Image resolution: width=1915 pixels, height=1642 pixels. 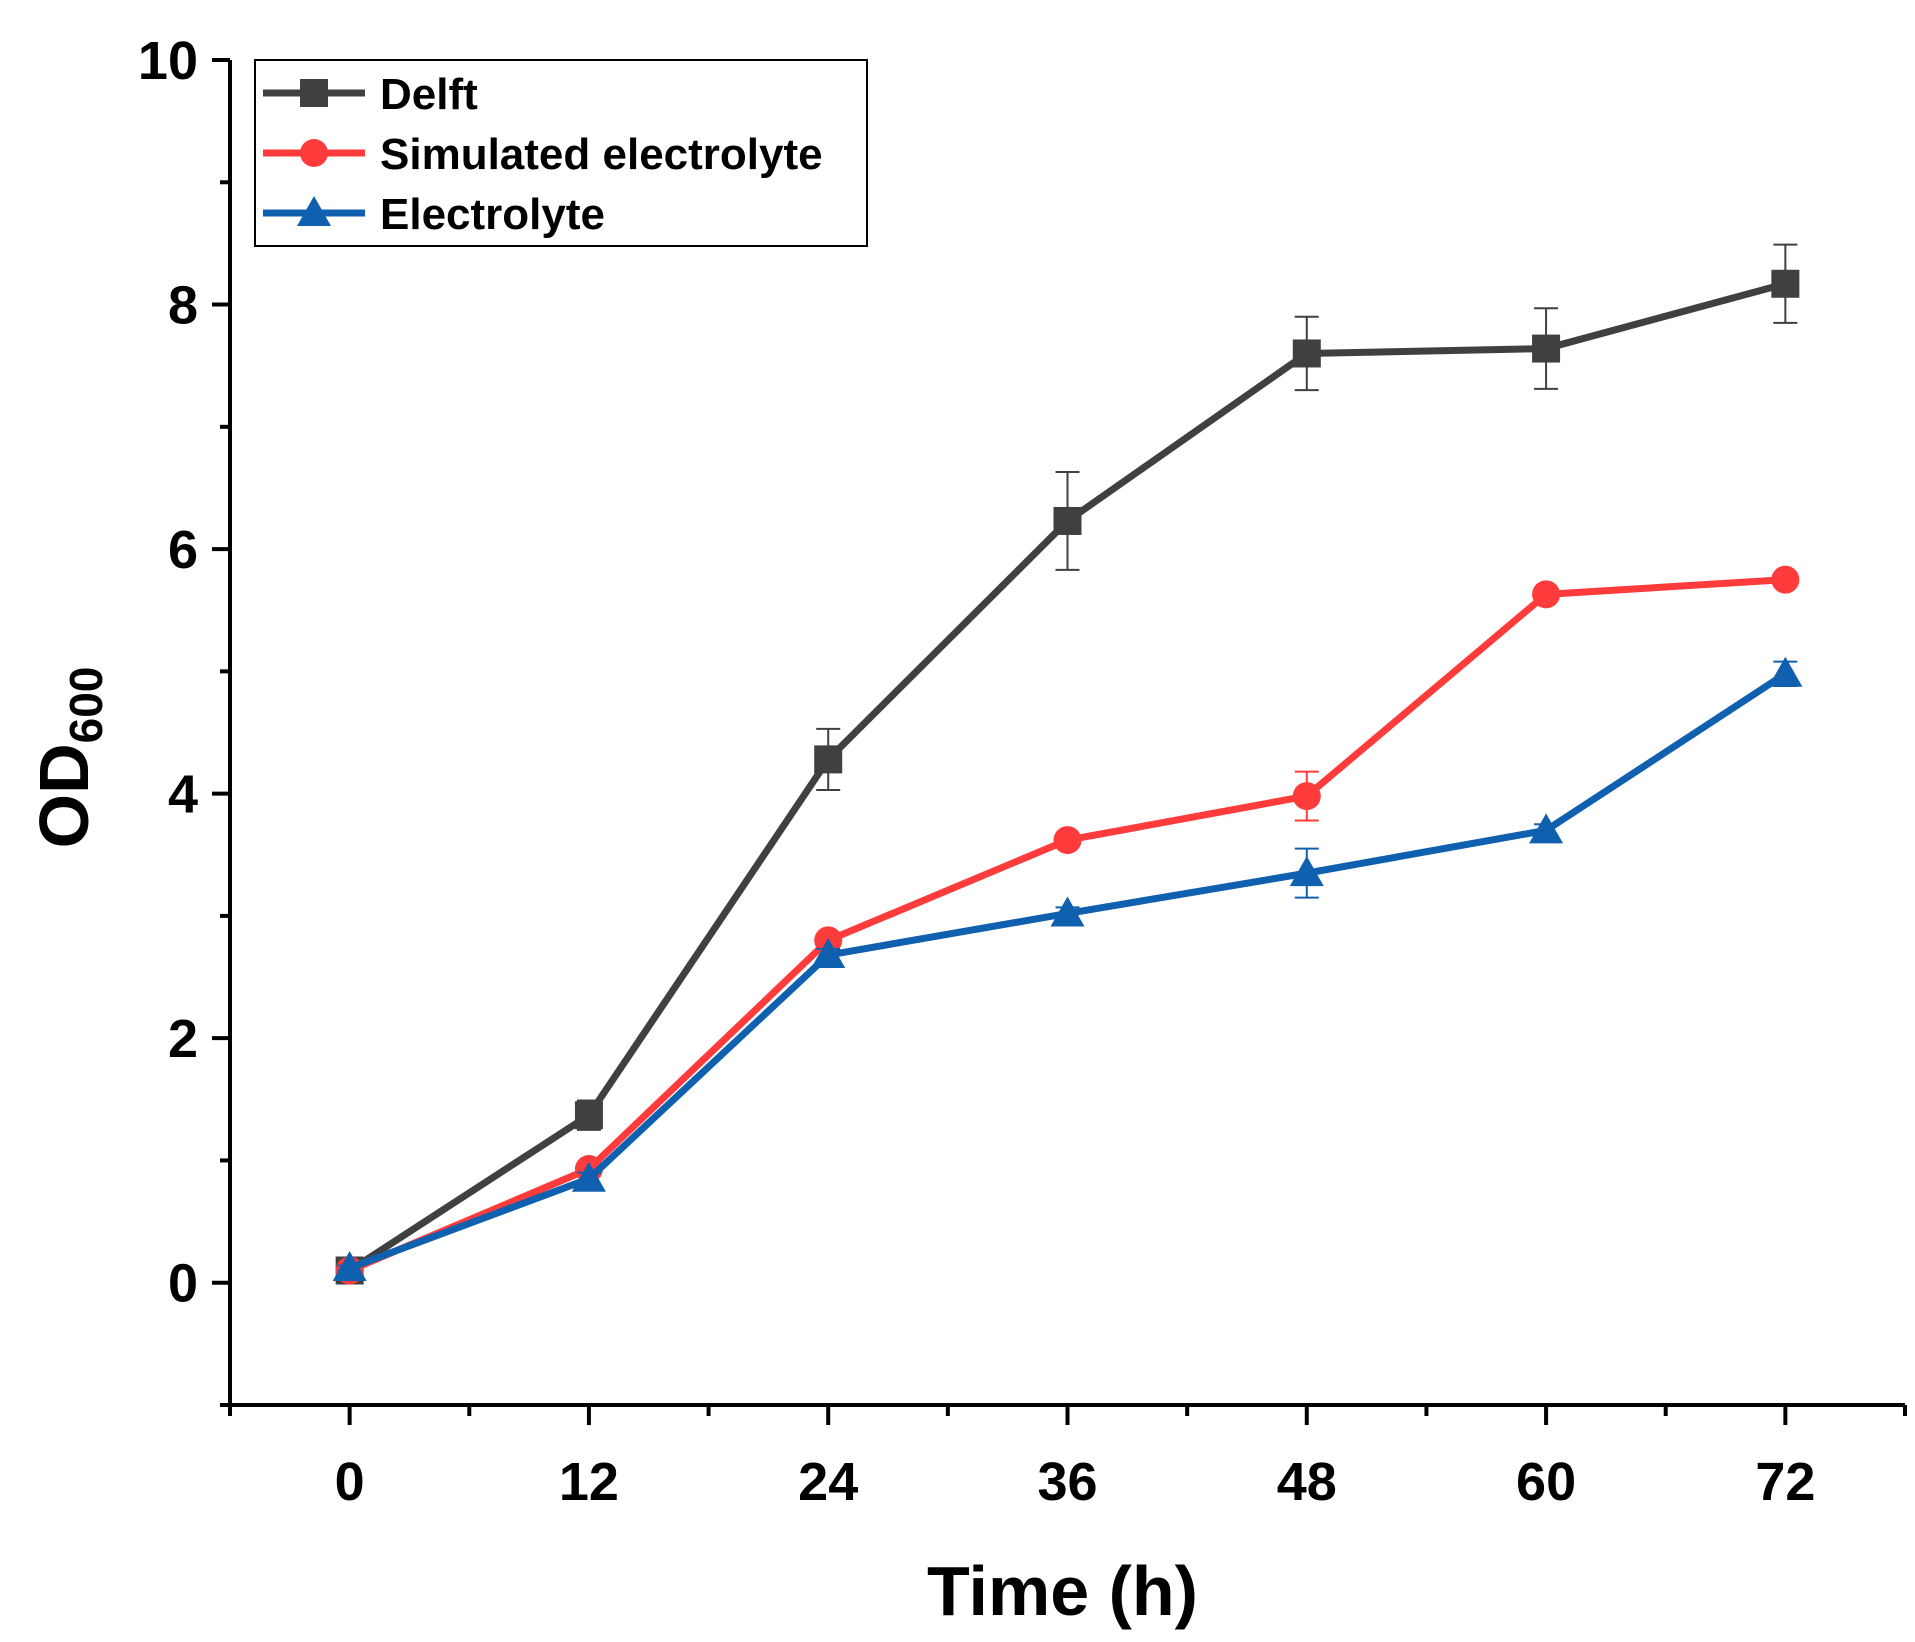 What do you see at coordinates (1062, 1591) in the screenshot?
I see `x-axis-title: Time (h)` at bounding box center [1062, 1591].